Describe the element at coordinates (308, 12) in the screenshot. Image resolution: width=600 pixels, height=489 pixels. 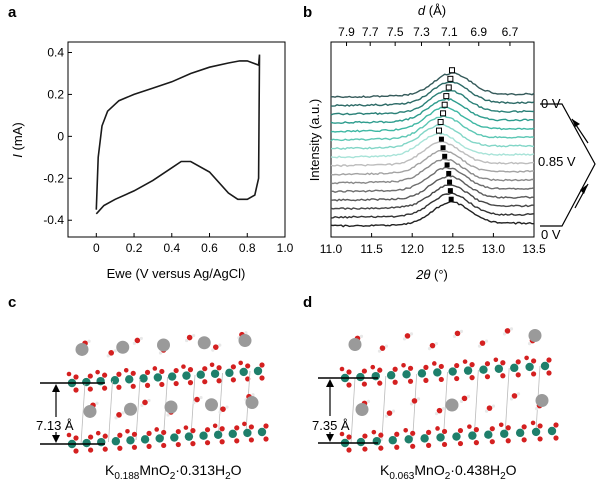
I see `panel-label-b: b` at that location.